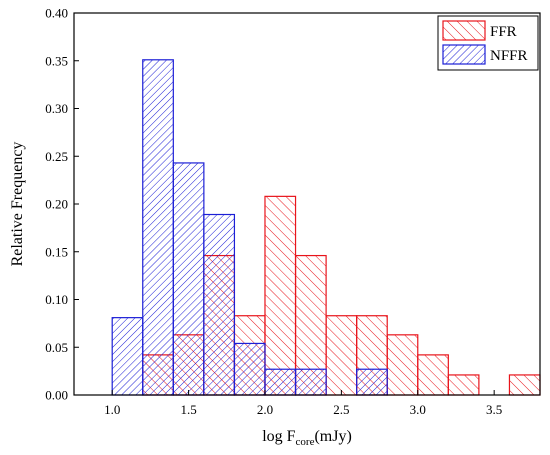 This screenshot has width=550, height=455. I want to click on y-tick-label-3: 0.15, so click(56, 251).